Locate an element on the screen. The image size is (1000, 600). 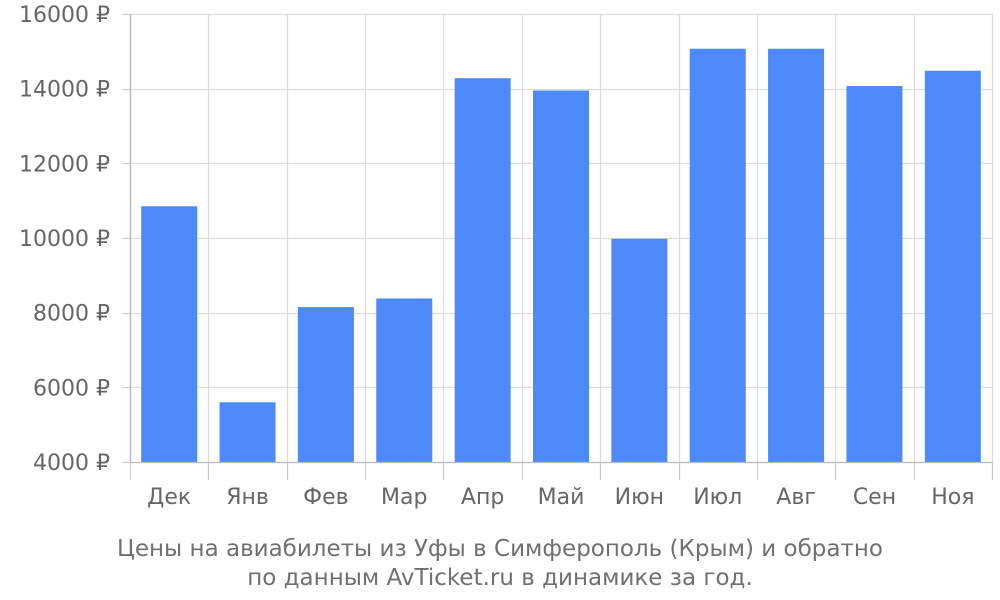
y-tick-label: 6000 ₽ is located at coordinates (71, 388).